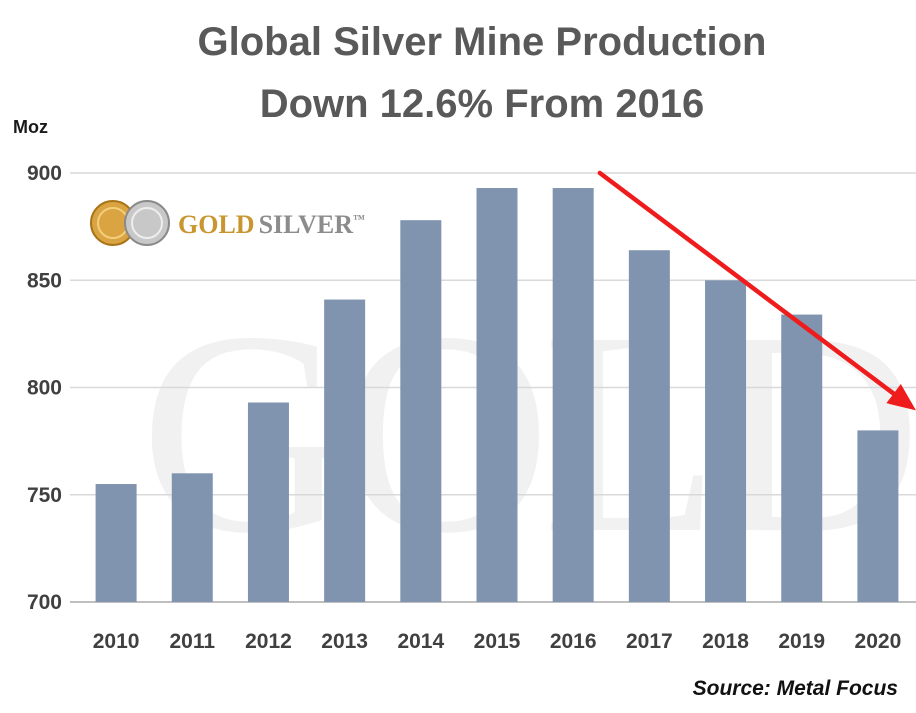 The image size is (916, 713). I want to click on bar-2016, so click(573, 395).